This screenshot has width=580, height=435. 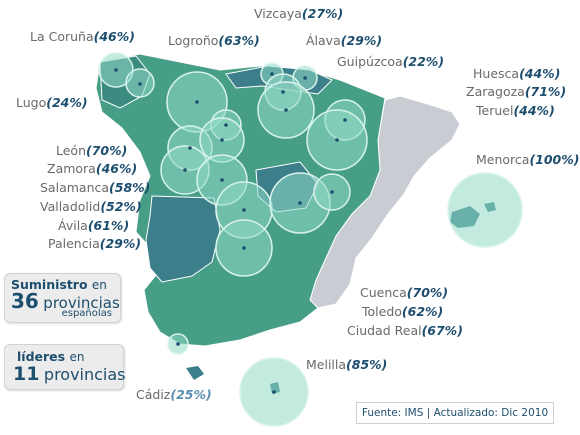 What do you see at coordinates (26, 374) in the screenshot?
I see `box2-number: 11` at bounding box center [26, 374].